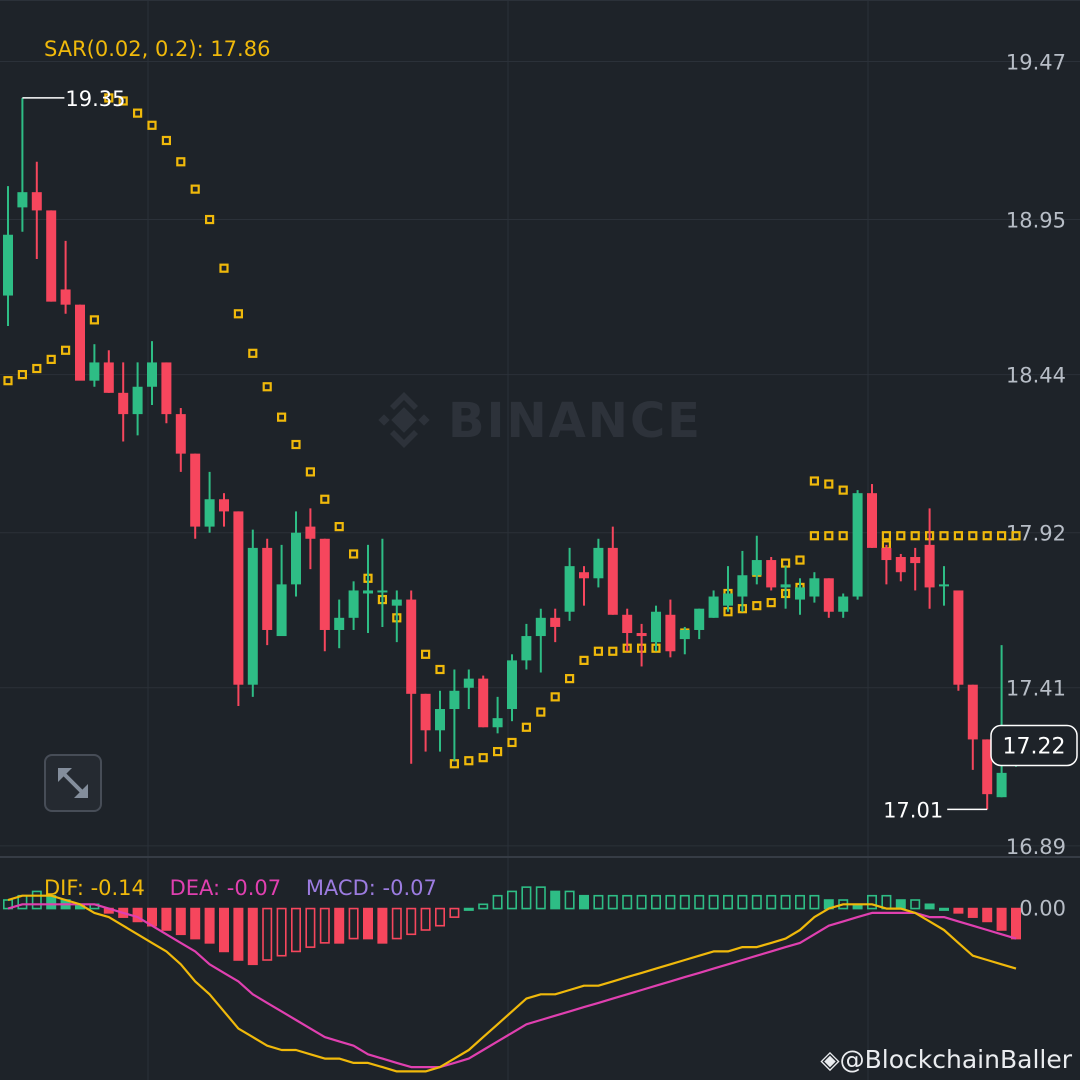 The width and height of the screenshot is (1080, 1080). Describe the element at coordinates (404, 420) in the screenshot. I see `binance-diamond-icon` at that location.